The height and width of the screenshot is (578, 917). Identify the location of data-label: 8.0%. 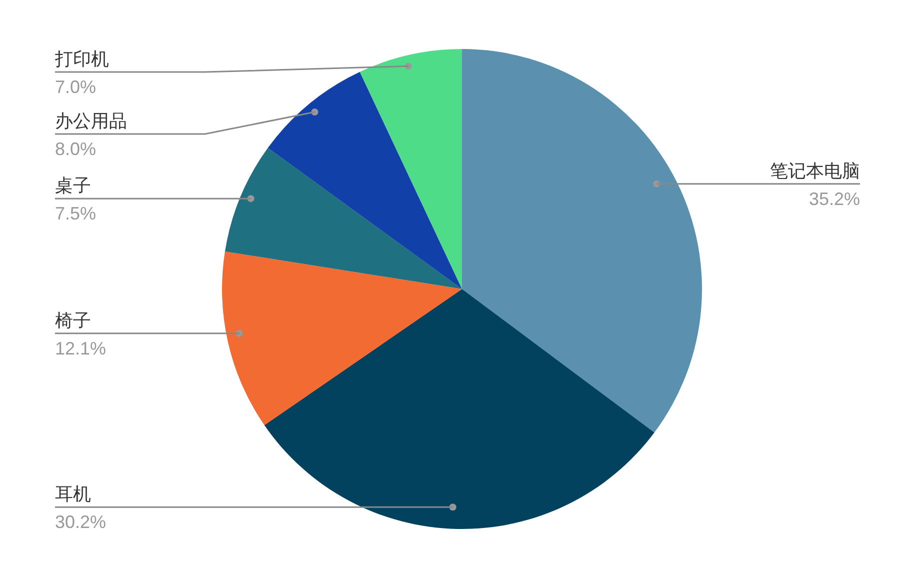
(75, 149).